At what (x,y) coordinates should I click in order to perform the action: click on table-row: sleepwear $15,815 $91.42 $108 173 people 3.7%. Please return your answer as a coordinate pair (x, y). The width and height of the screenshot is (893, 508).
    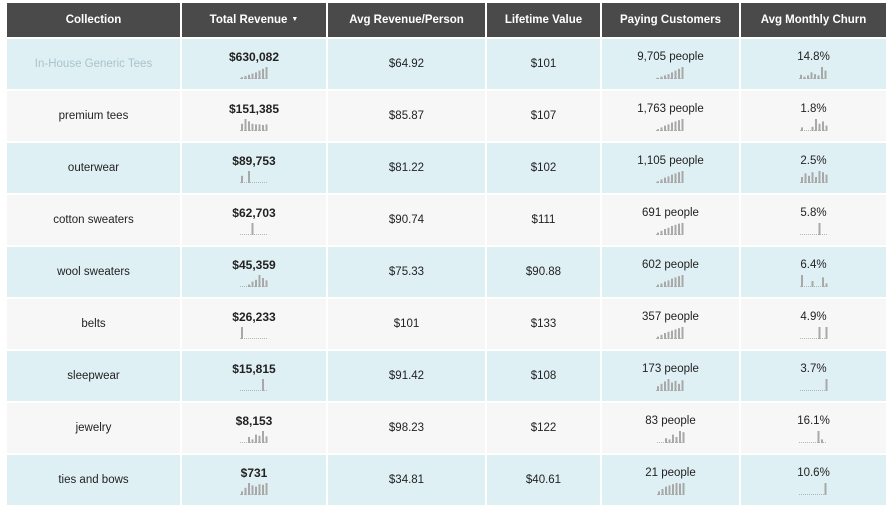
    Looking at the image, I should click on (446, 377).